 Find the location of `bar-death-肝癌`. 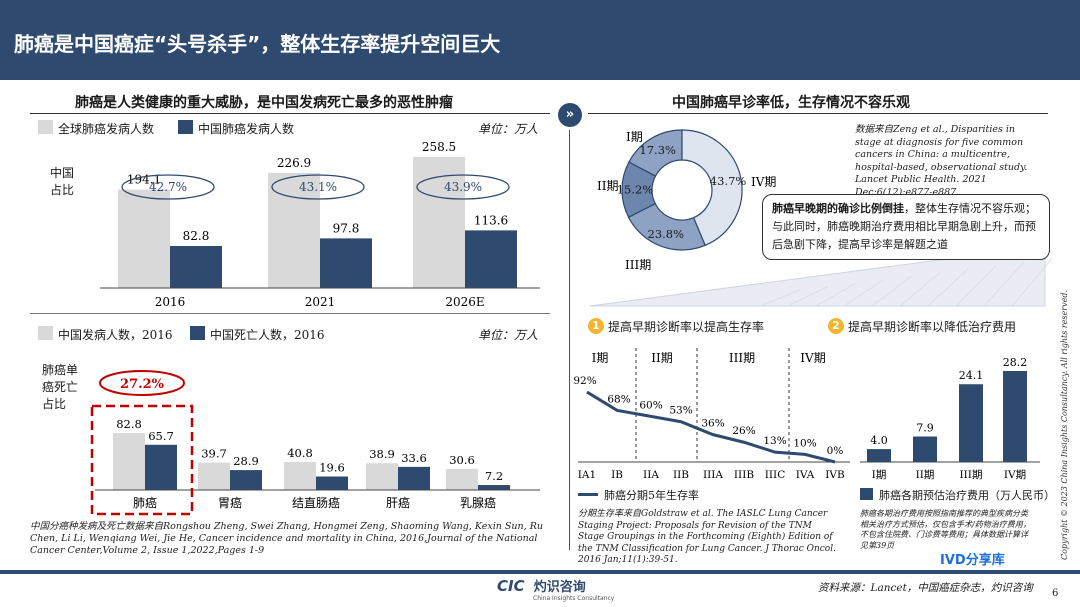

bar-death-肝癌 is located at coordinates (414, 478).